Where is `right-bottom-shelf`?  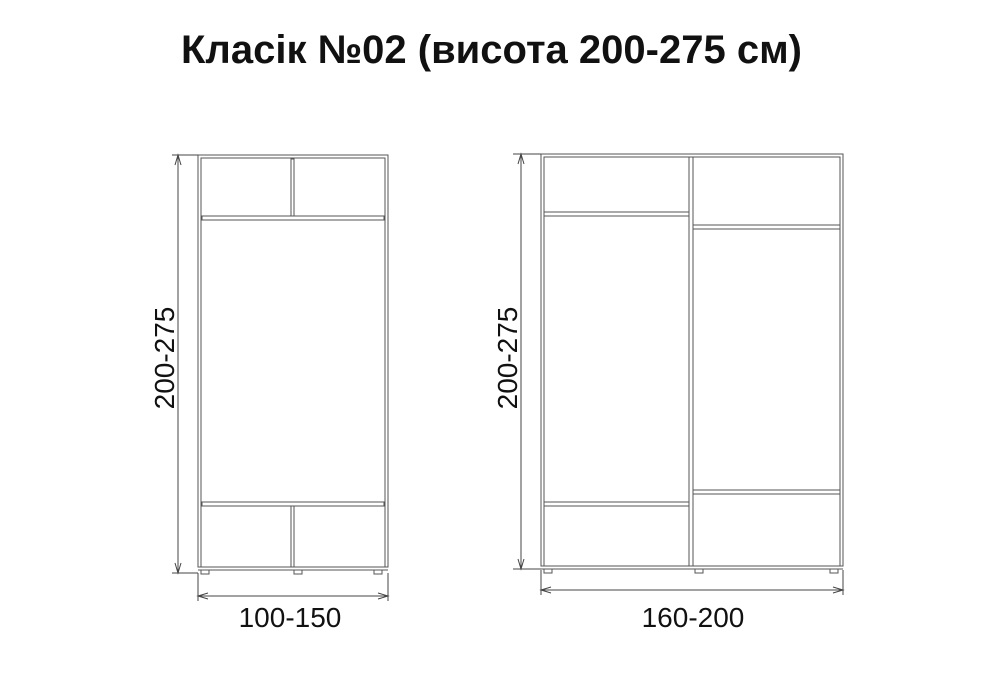
right-bottom-shelf is located at coordinates (766, 492).